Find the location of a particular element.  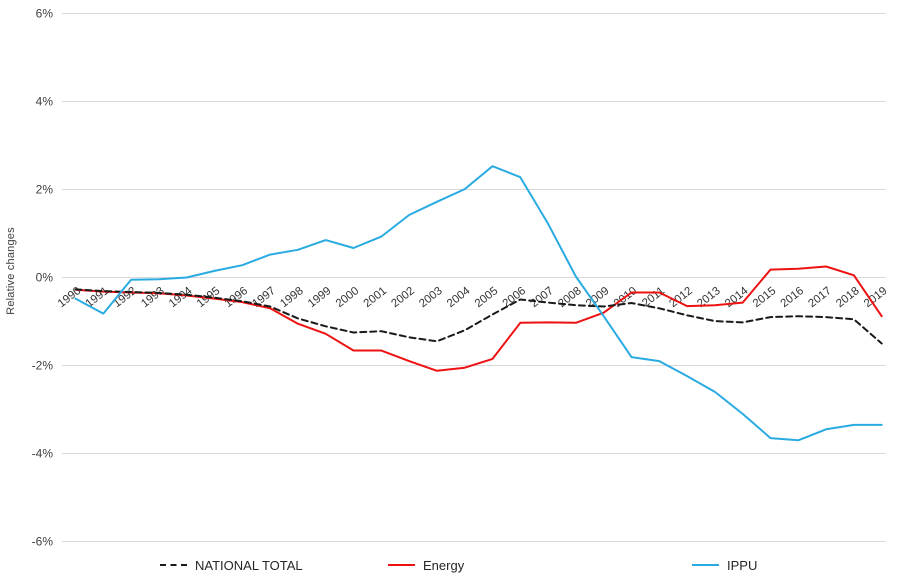

x-tick-label: 2006 is located at coordinates (515, 297).